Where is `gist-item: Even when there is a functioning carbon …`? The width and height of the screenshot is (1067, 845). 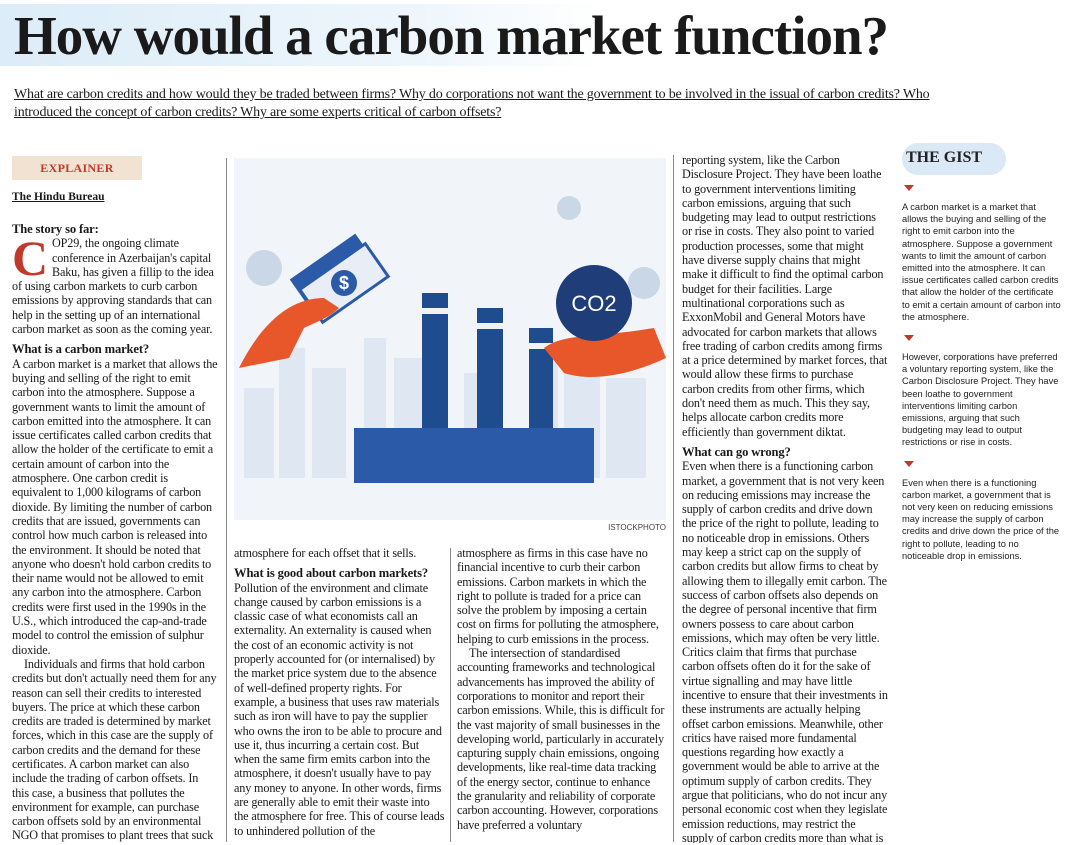
gist-item: Even when there is a functioning carbon … is located at coordinates (981, 519).